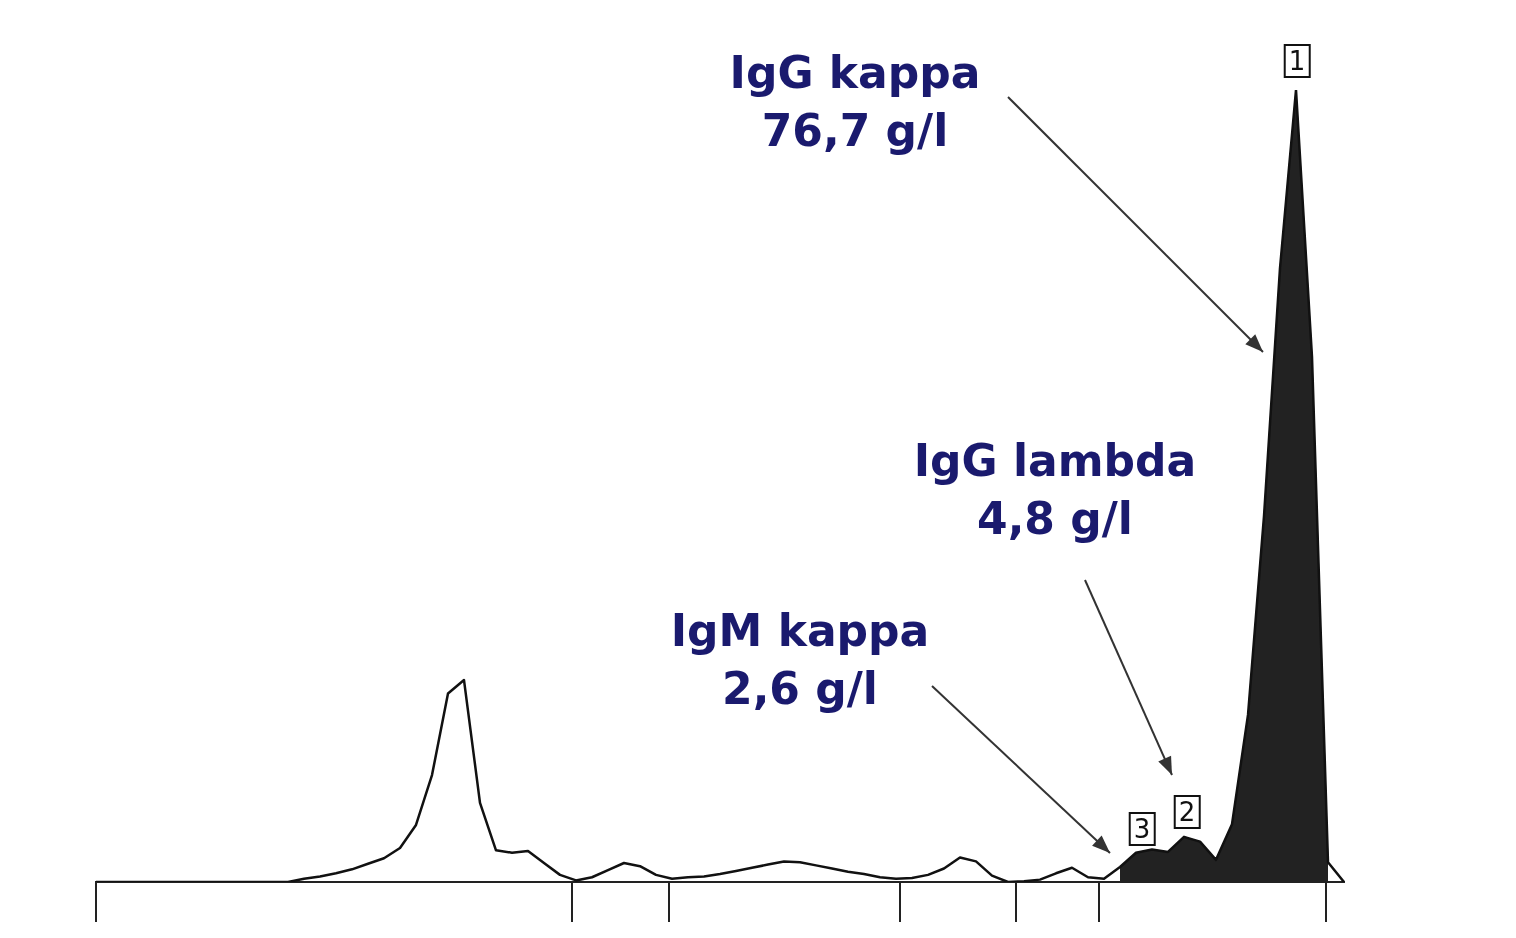 The height and width of the screenshot is (938, 1516). I want to click on annotation: 3, so click(1142, 829).